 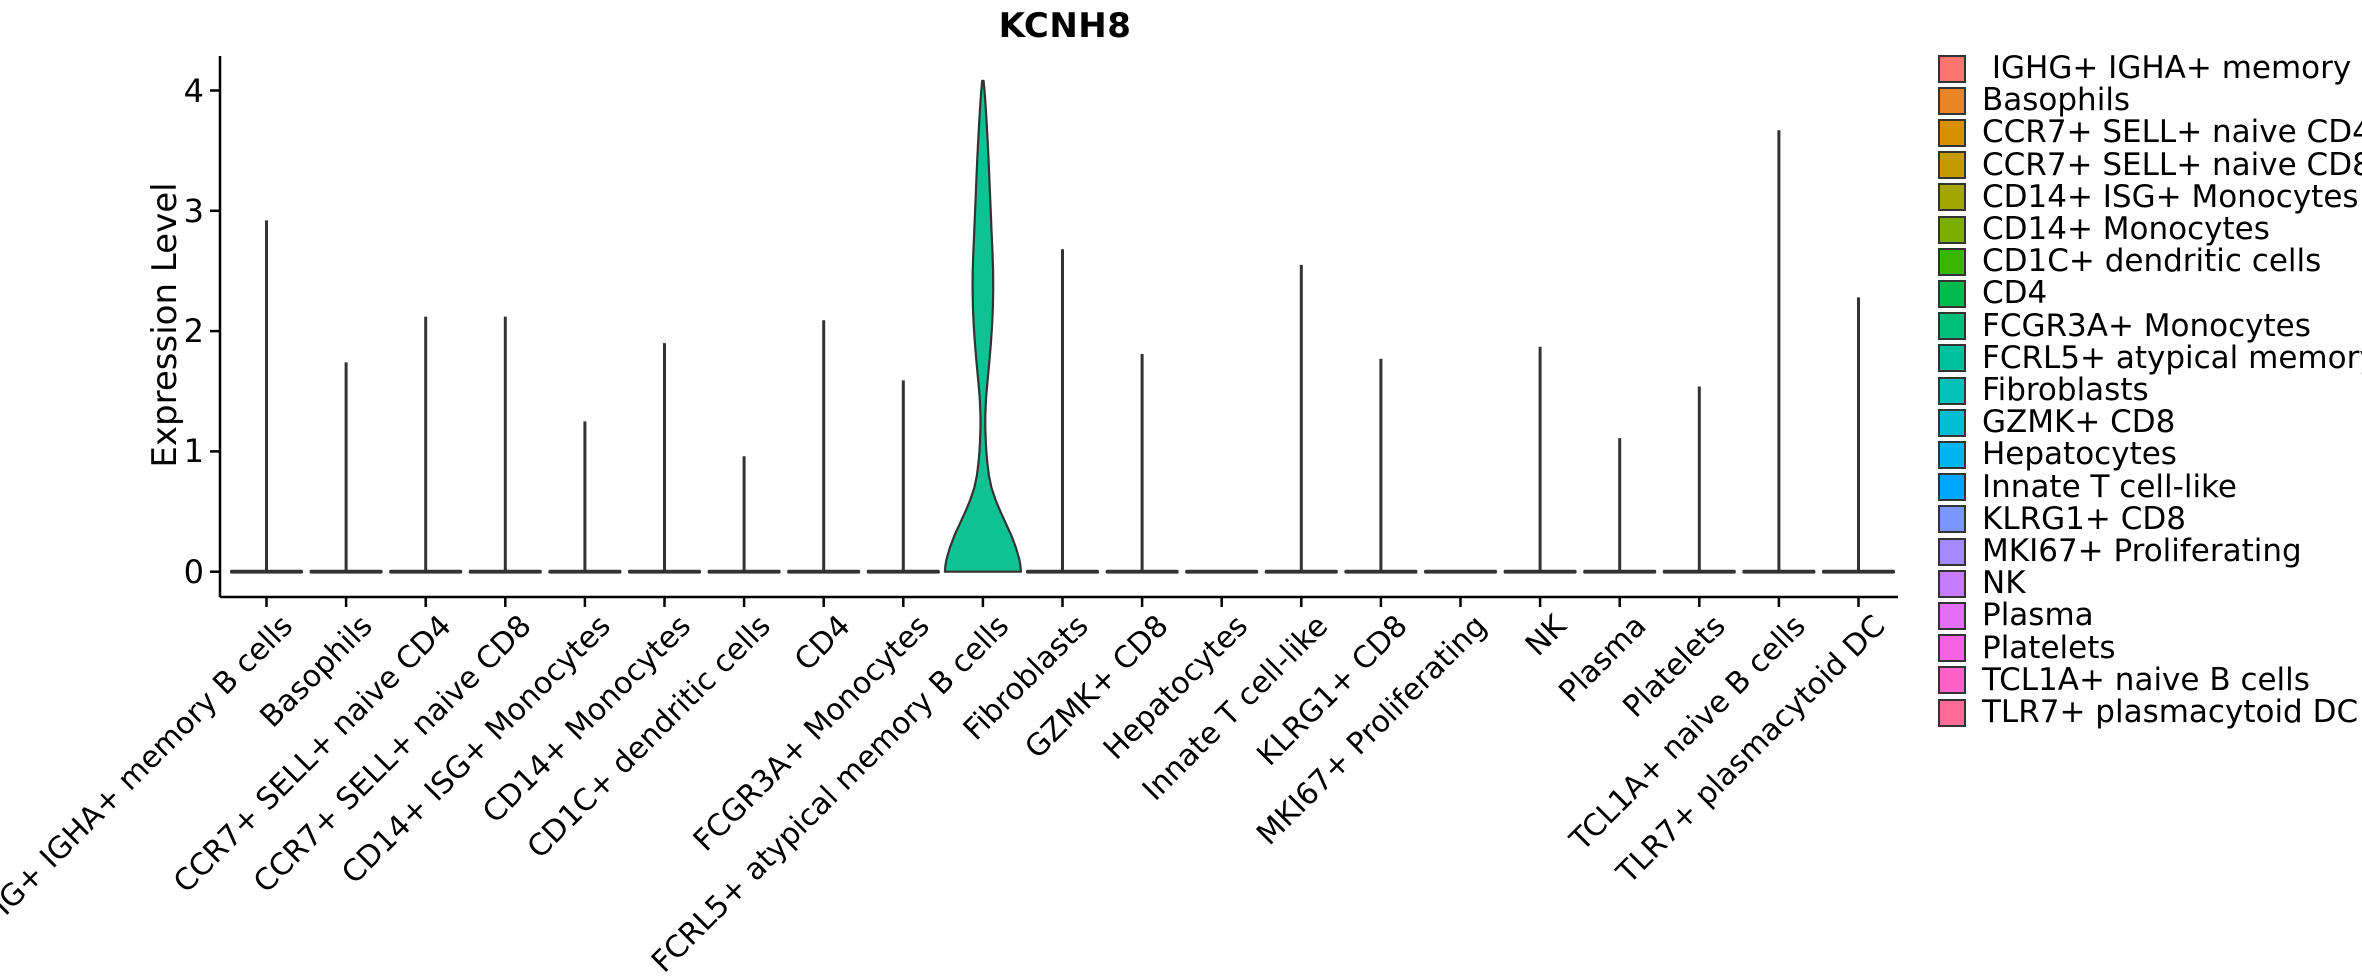 I want to click on violin-klrg1-cd8, so click(x=1381, y=466).